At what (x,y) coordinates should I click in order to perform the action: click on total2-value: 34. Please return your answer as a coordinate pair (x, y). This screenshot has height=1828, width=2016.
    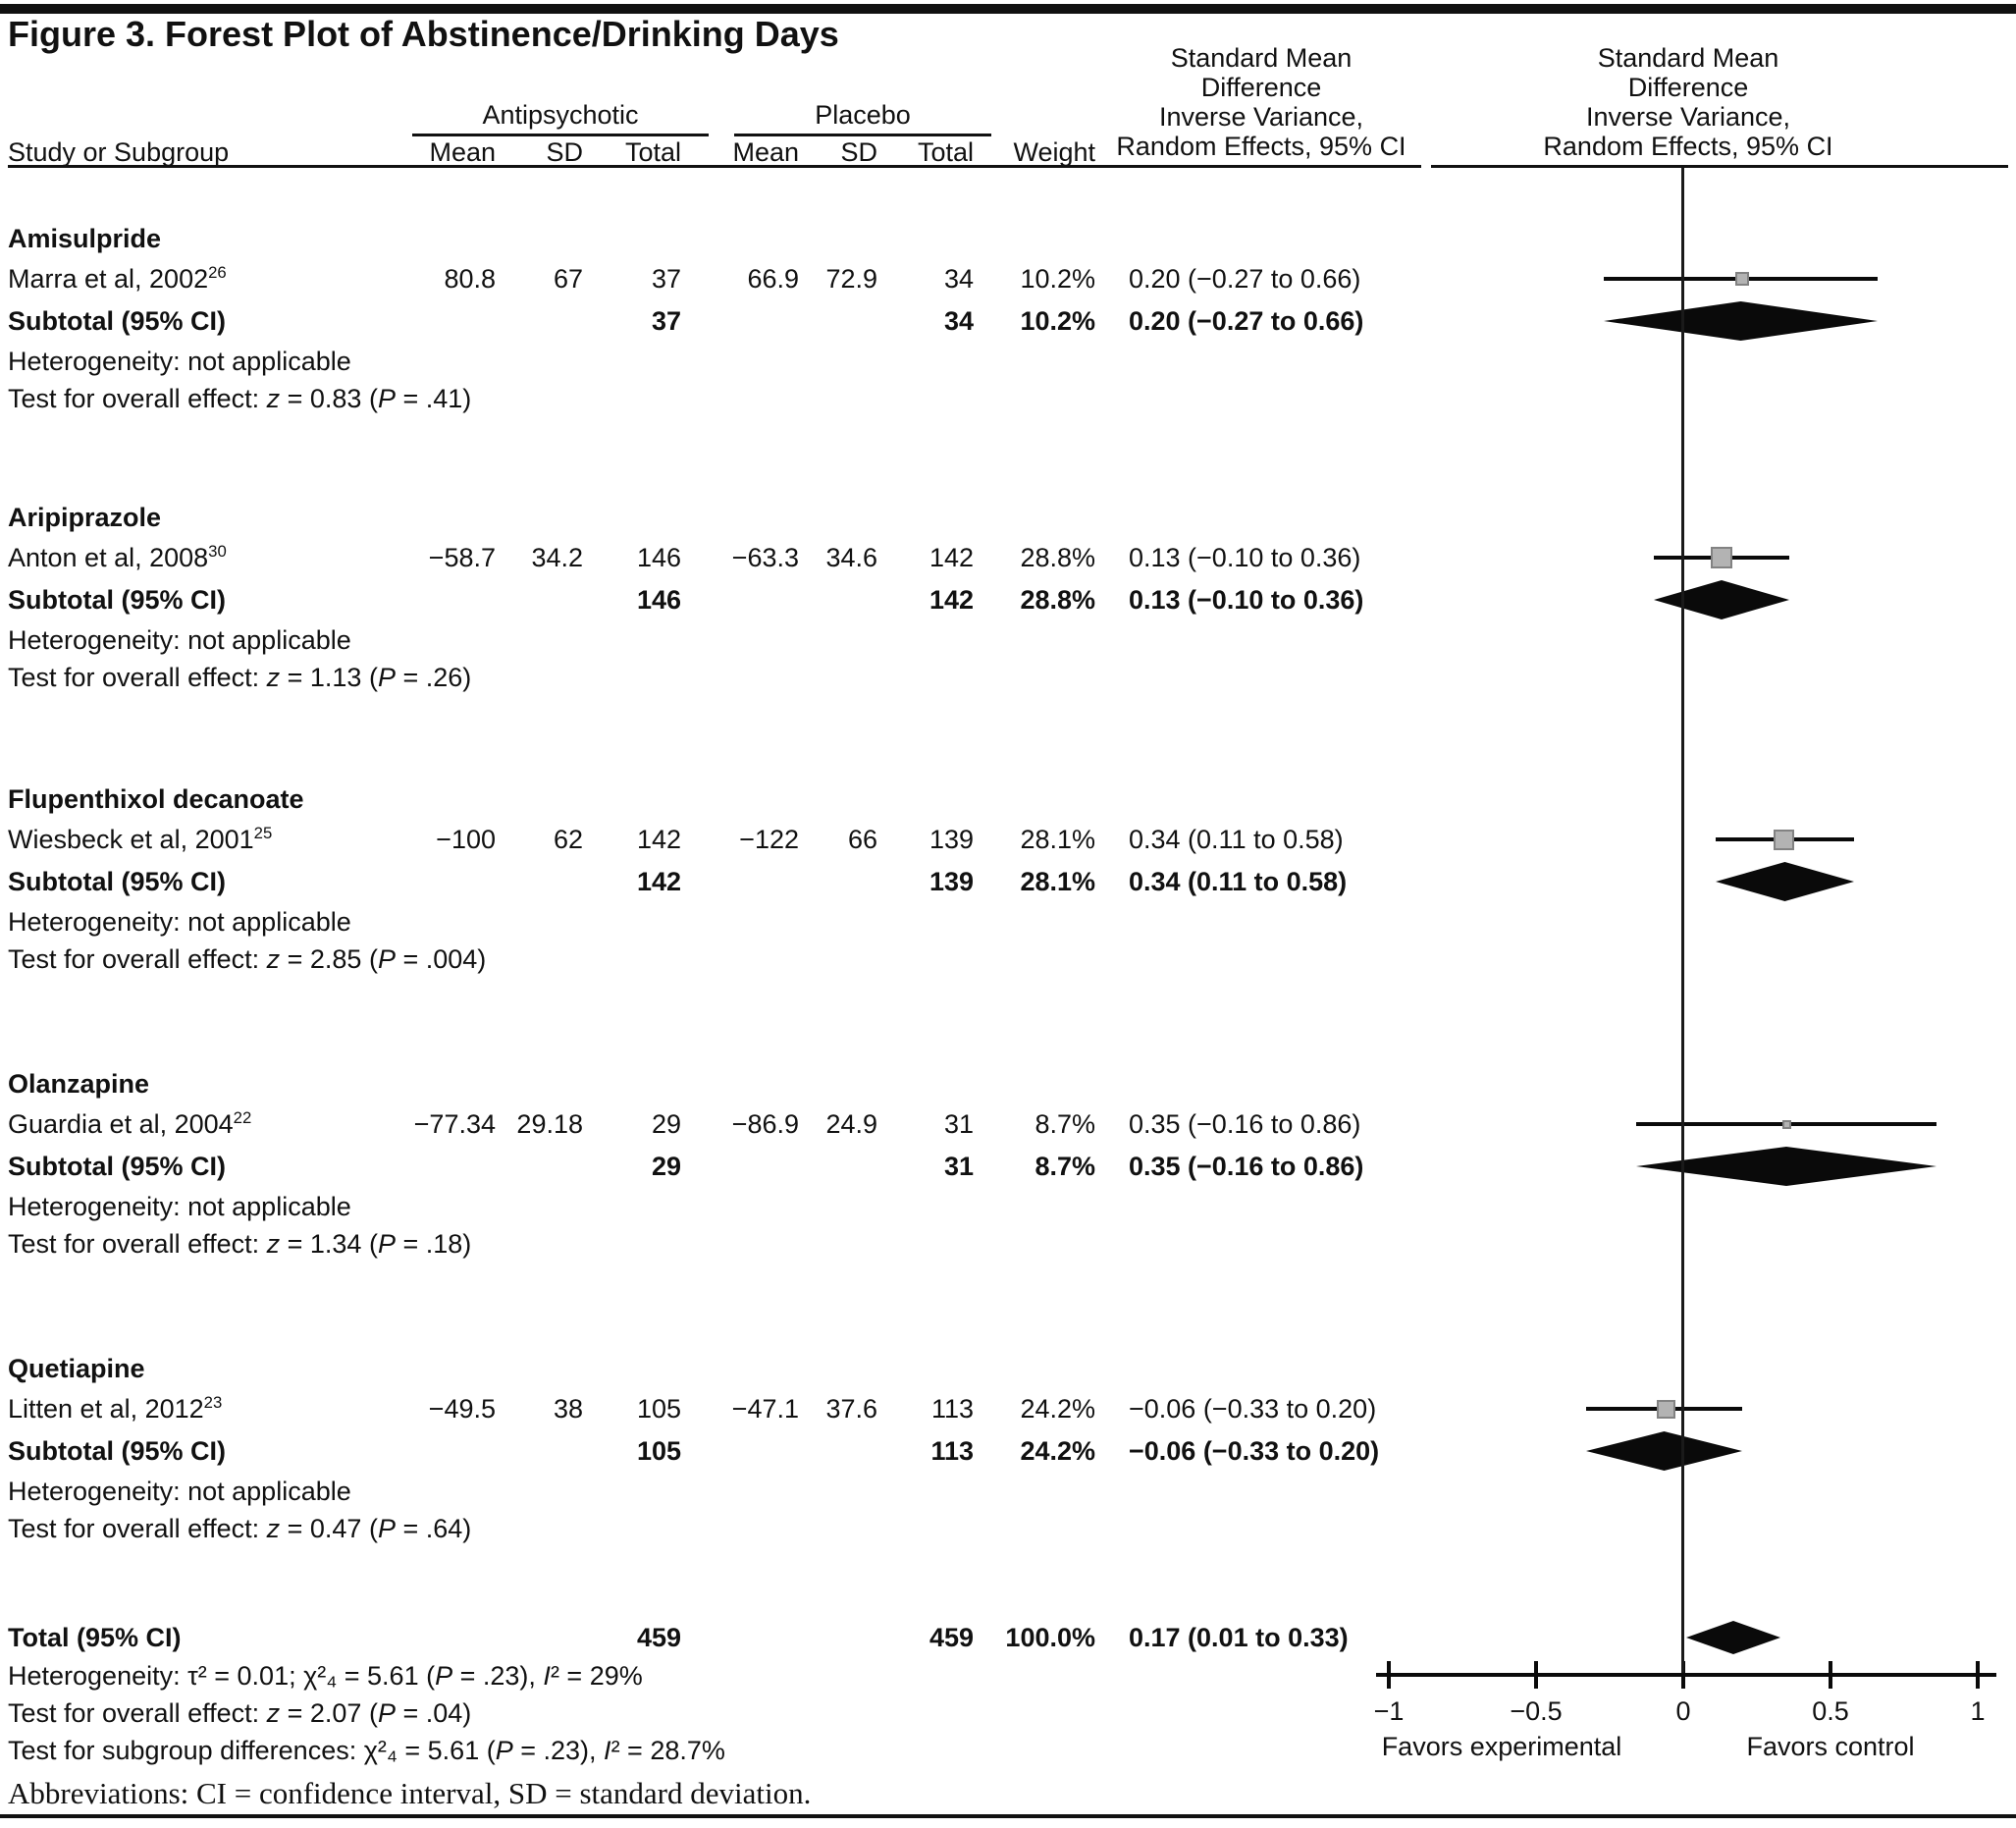
    Looking at the image, I should click on (958, 321).